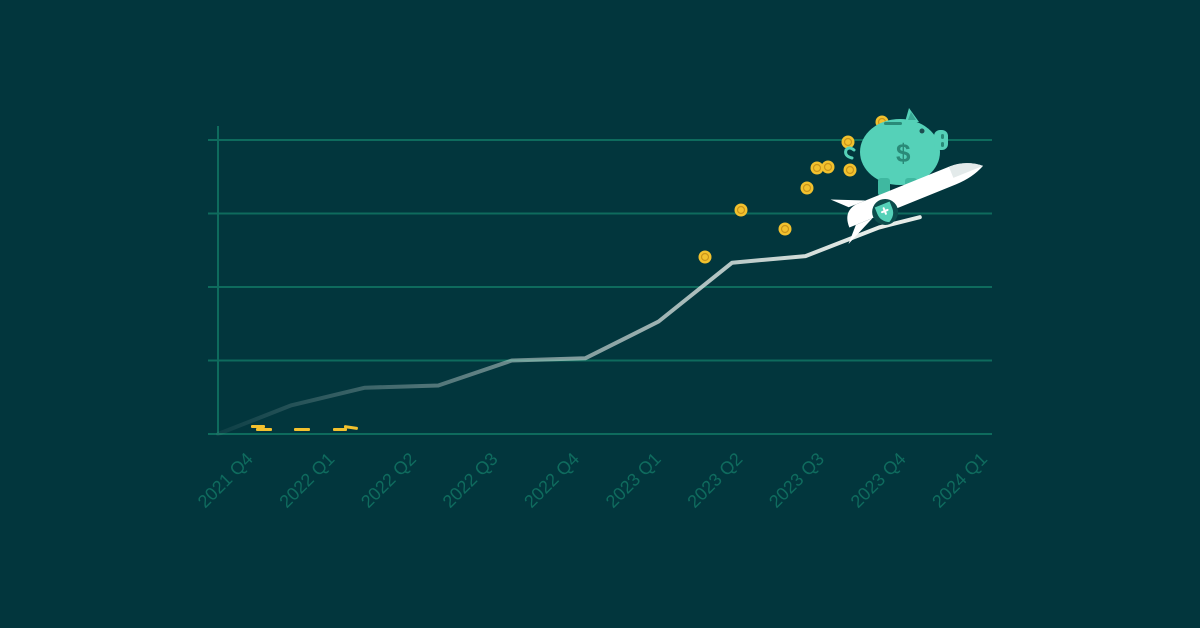  What do you see at coordinates (633, 480) in the screenshot?
I see `x-tick-label: 2023 Q1` at bounding box center [633, 480].